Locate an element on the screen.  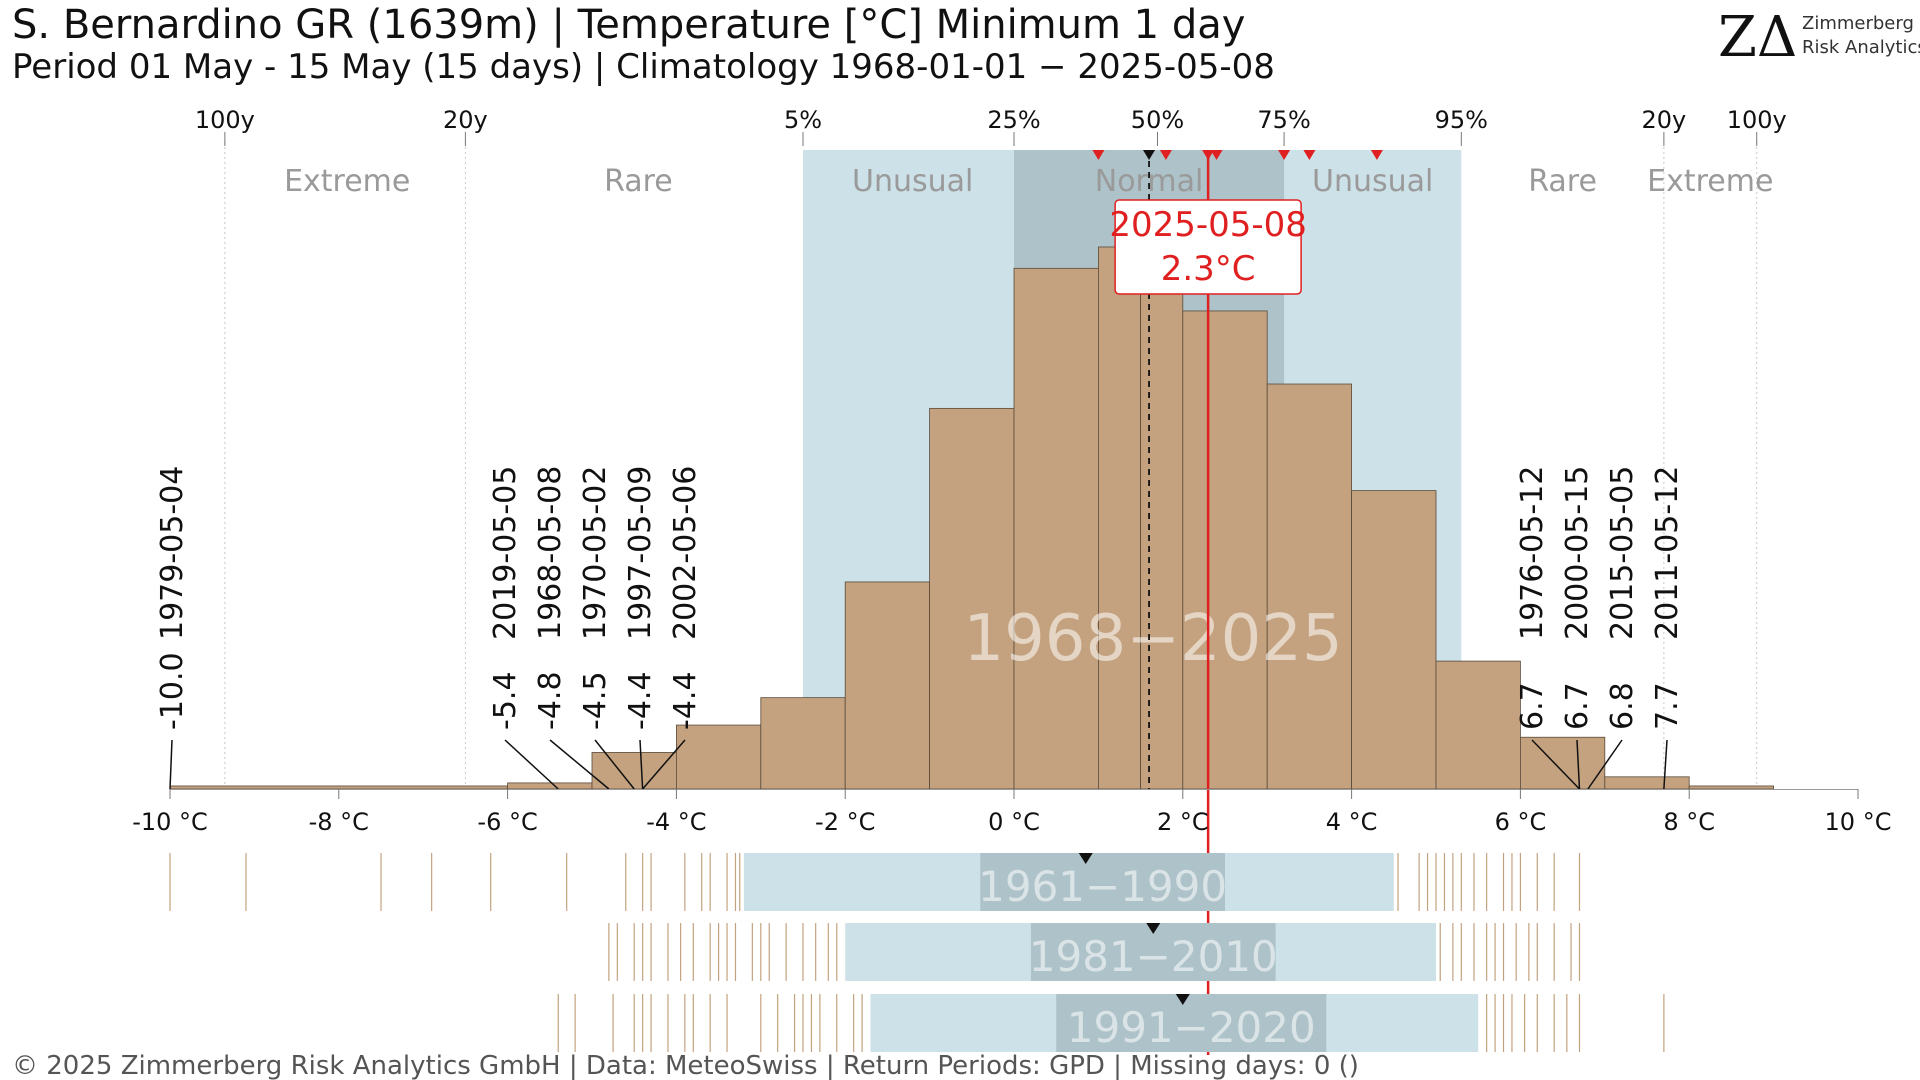
annotation-date: 2002-05-06 is located at coordinates (685, 553).